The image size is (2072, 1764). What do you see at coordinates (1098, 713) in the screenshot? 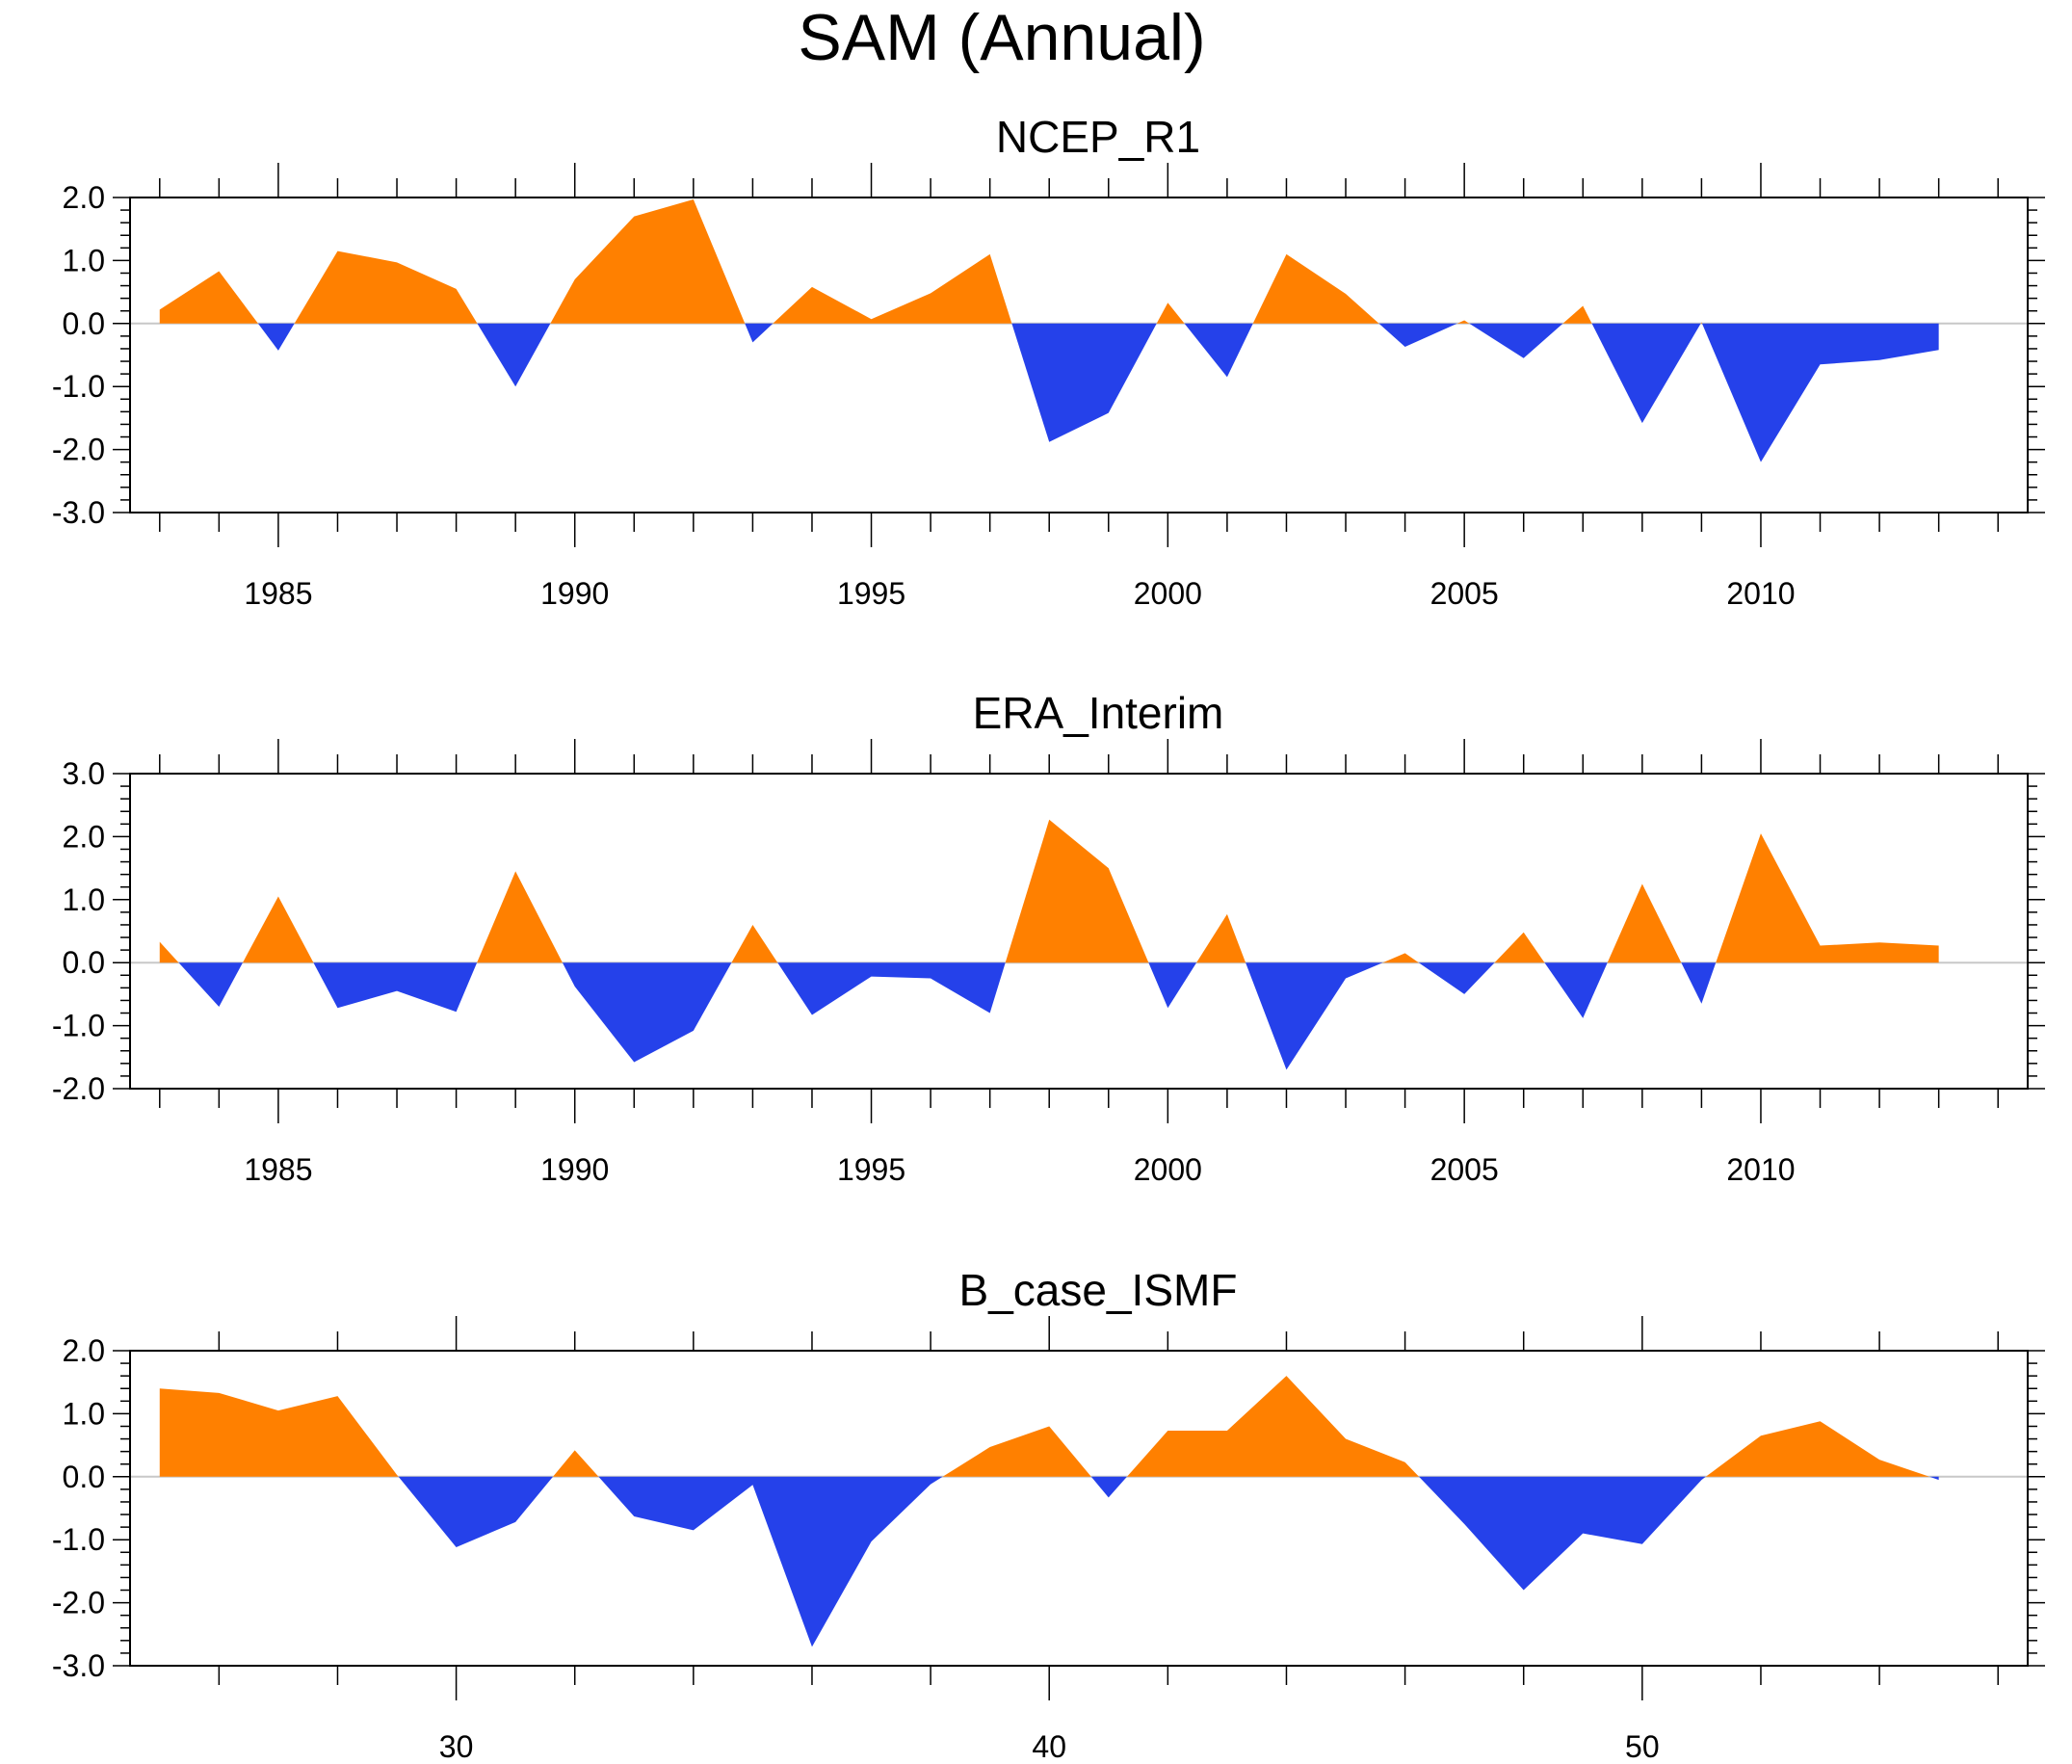
I see `panel-title: ERA_Interim` at bounding box center [1098, 713].